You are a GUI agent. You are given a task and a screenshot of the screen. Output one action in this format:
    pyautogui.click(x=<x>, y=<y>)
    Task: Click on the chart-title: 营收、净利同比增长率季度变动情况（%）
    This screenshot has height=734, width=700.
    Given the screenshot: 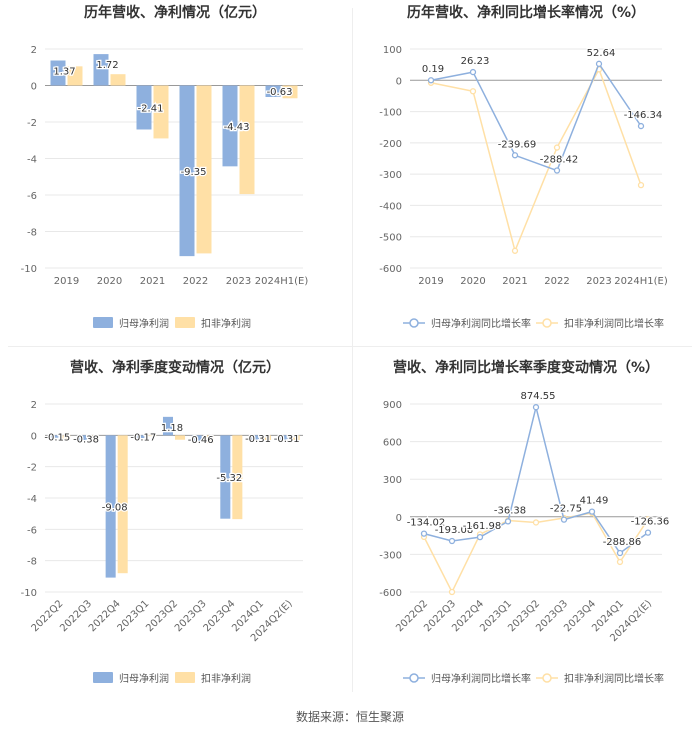 What is the action you would take?
    pyautogui.click(x=526, y=367)
    